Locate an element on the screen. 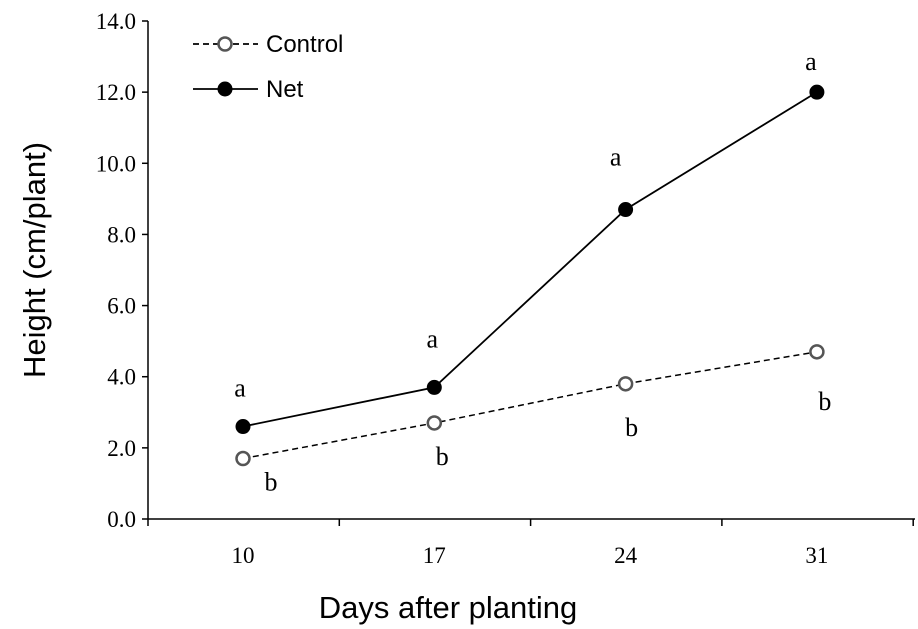 This screenshot has height=629, width=918. legend-item-control: Control is located at coordinates (268, 44).